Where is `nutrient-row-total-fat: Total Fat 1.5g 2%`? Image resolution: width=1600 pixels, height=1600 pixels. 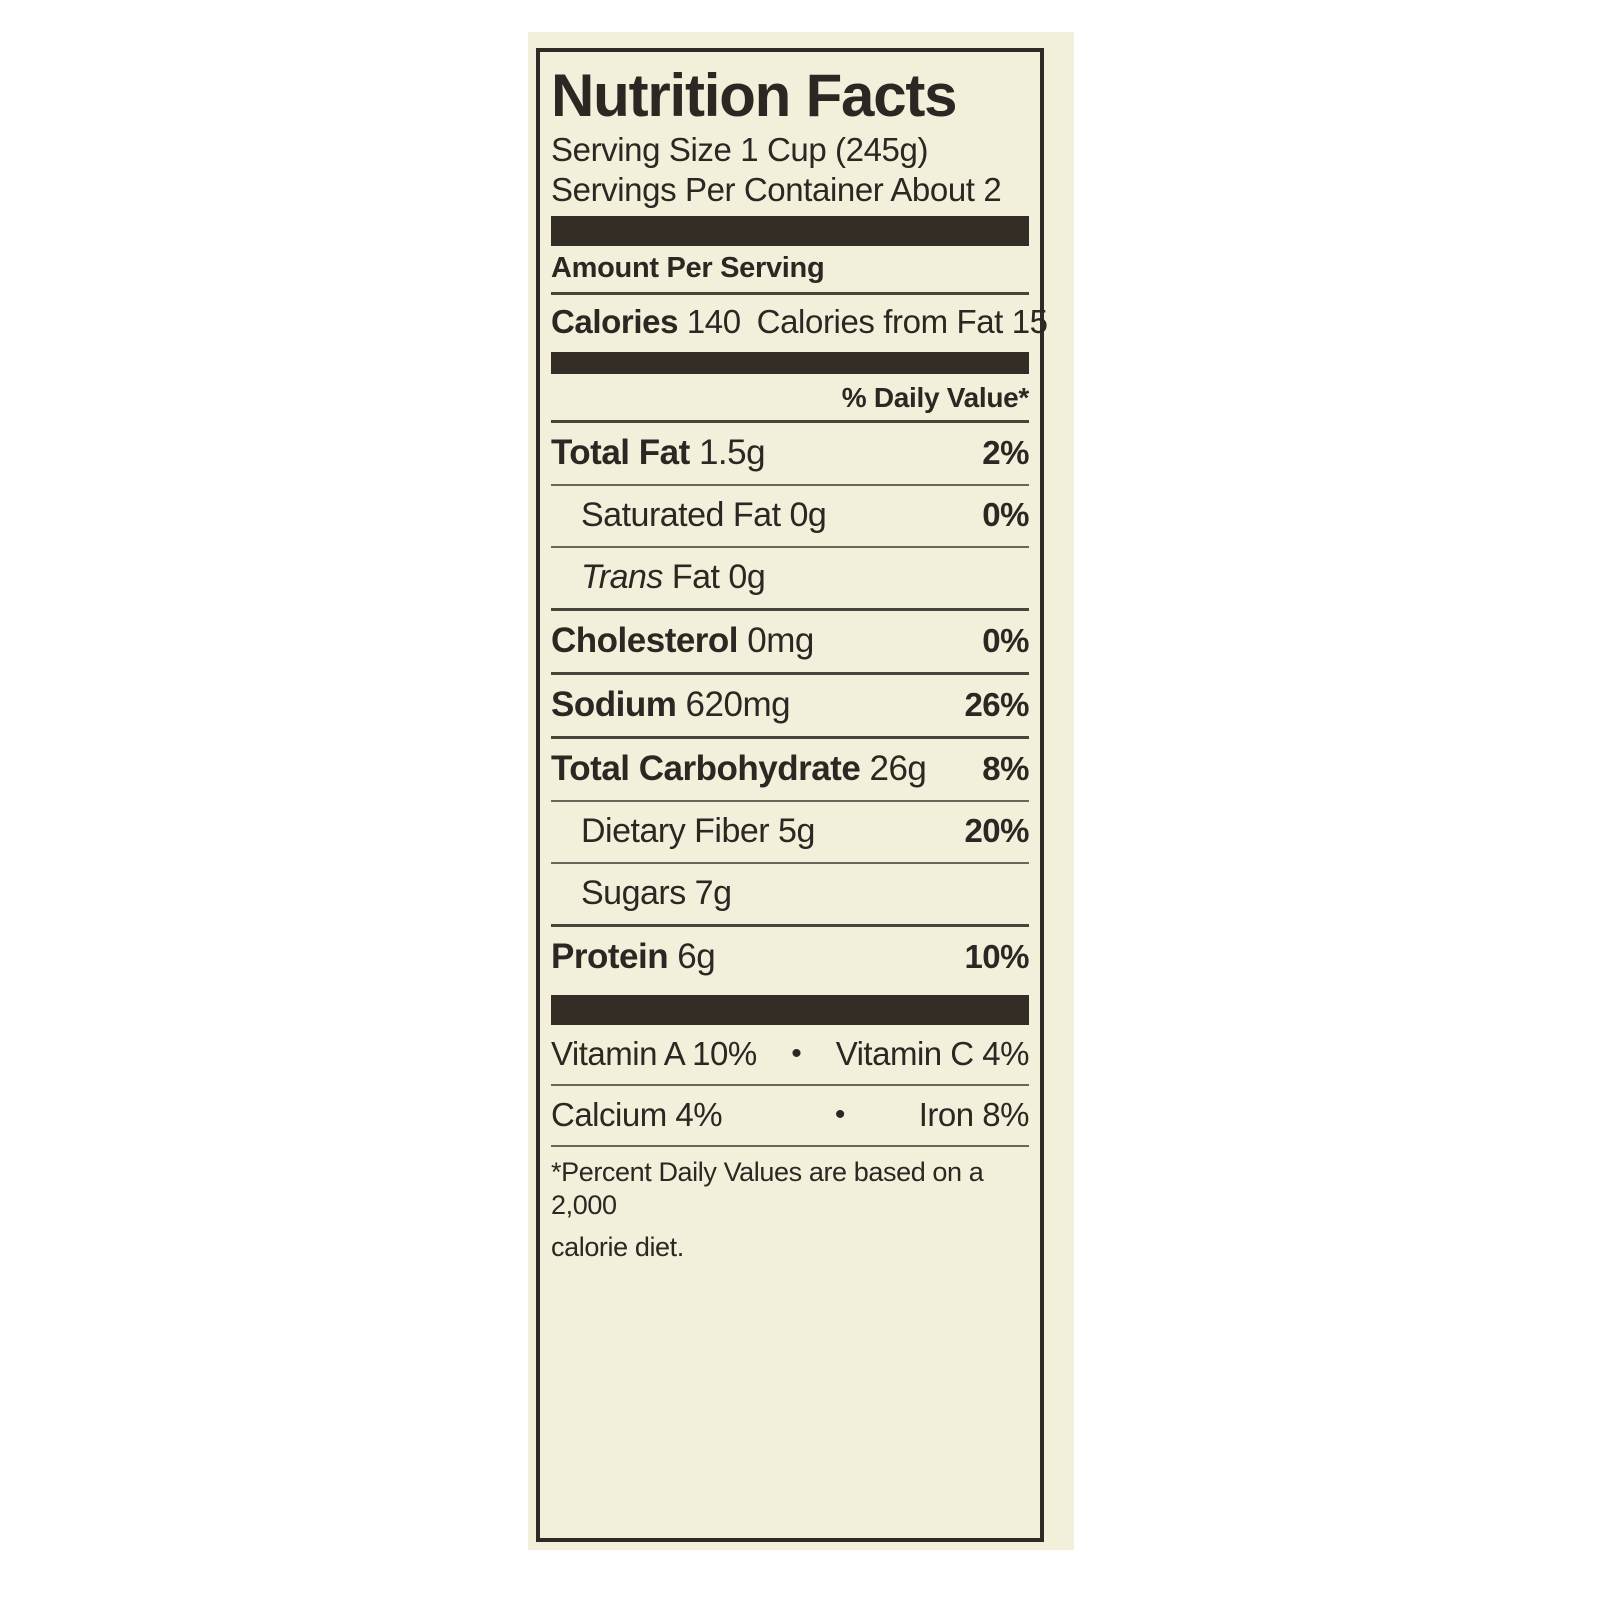
nutrient-row-total-fat: Total Fat 1.5g 2% is located at coordinates (790, 453).